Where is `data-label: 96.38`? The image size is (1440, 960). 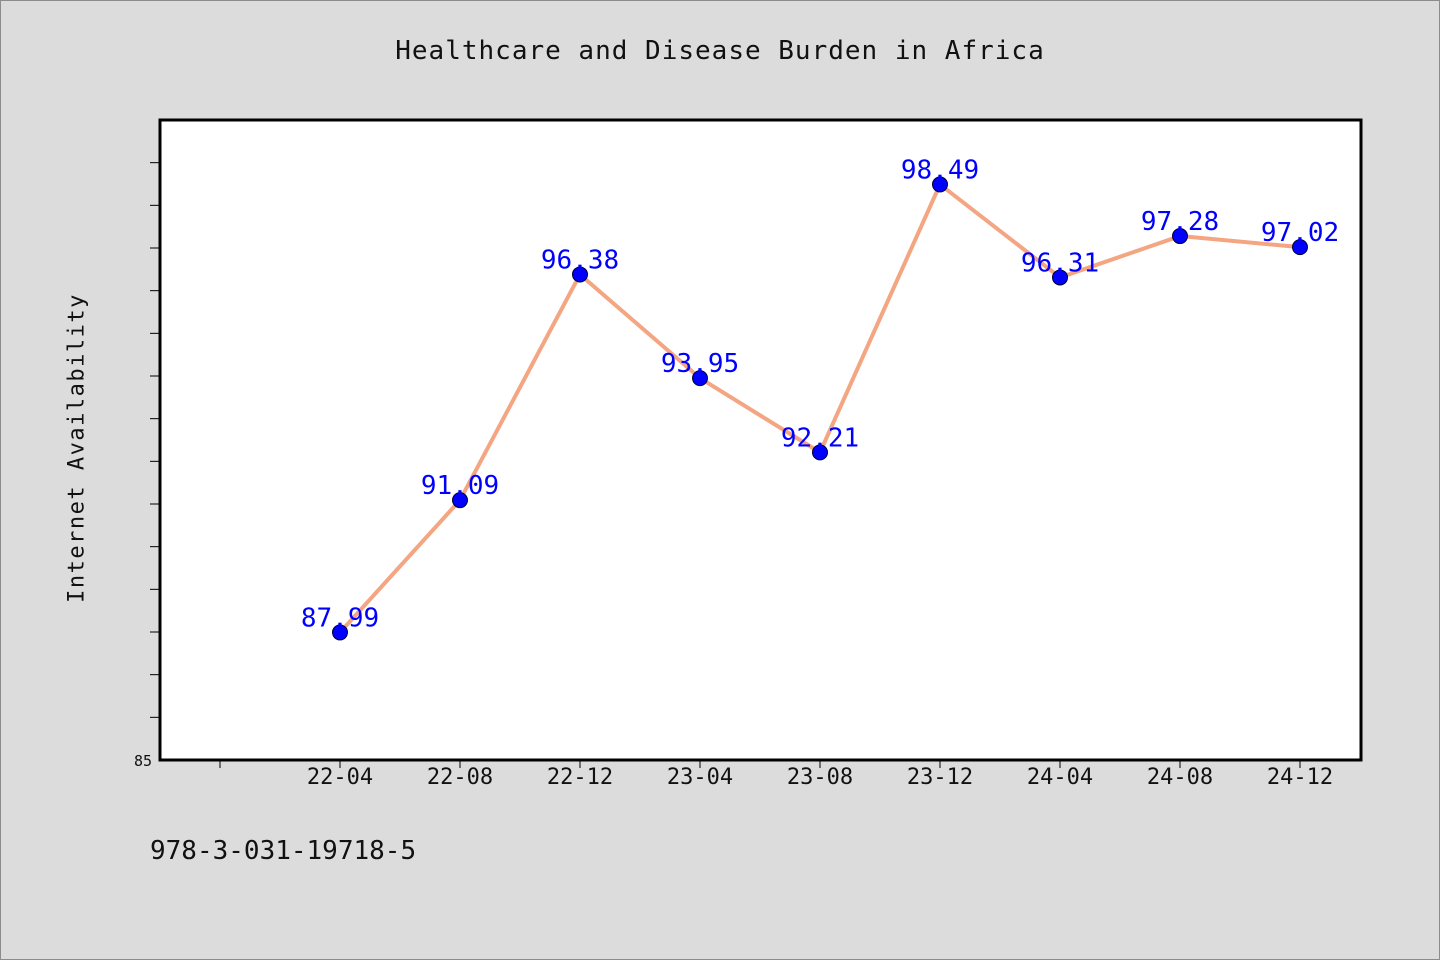
data-label: 96.38 is located at coordinates (580, 260).